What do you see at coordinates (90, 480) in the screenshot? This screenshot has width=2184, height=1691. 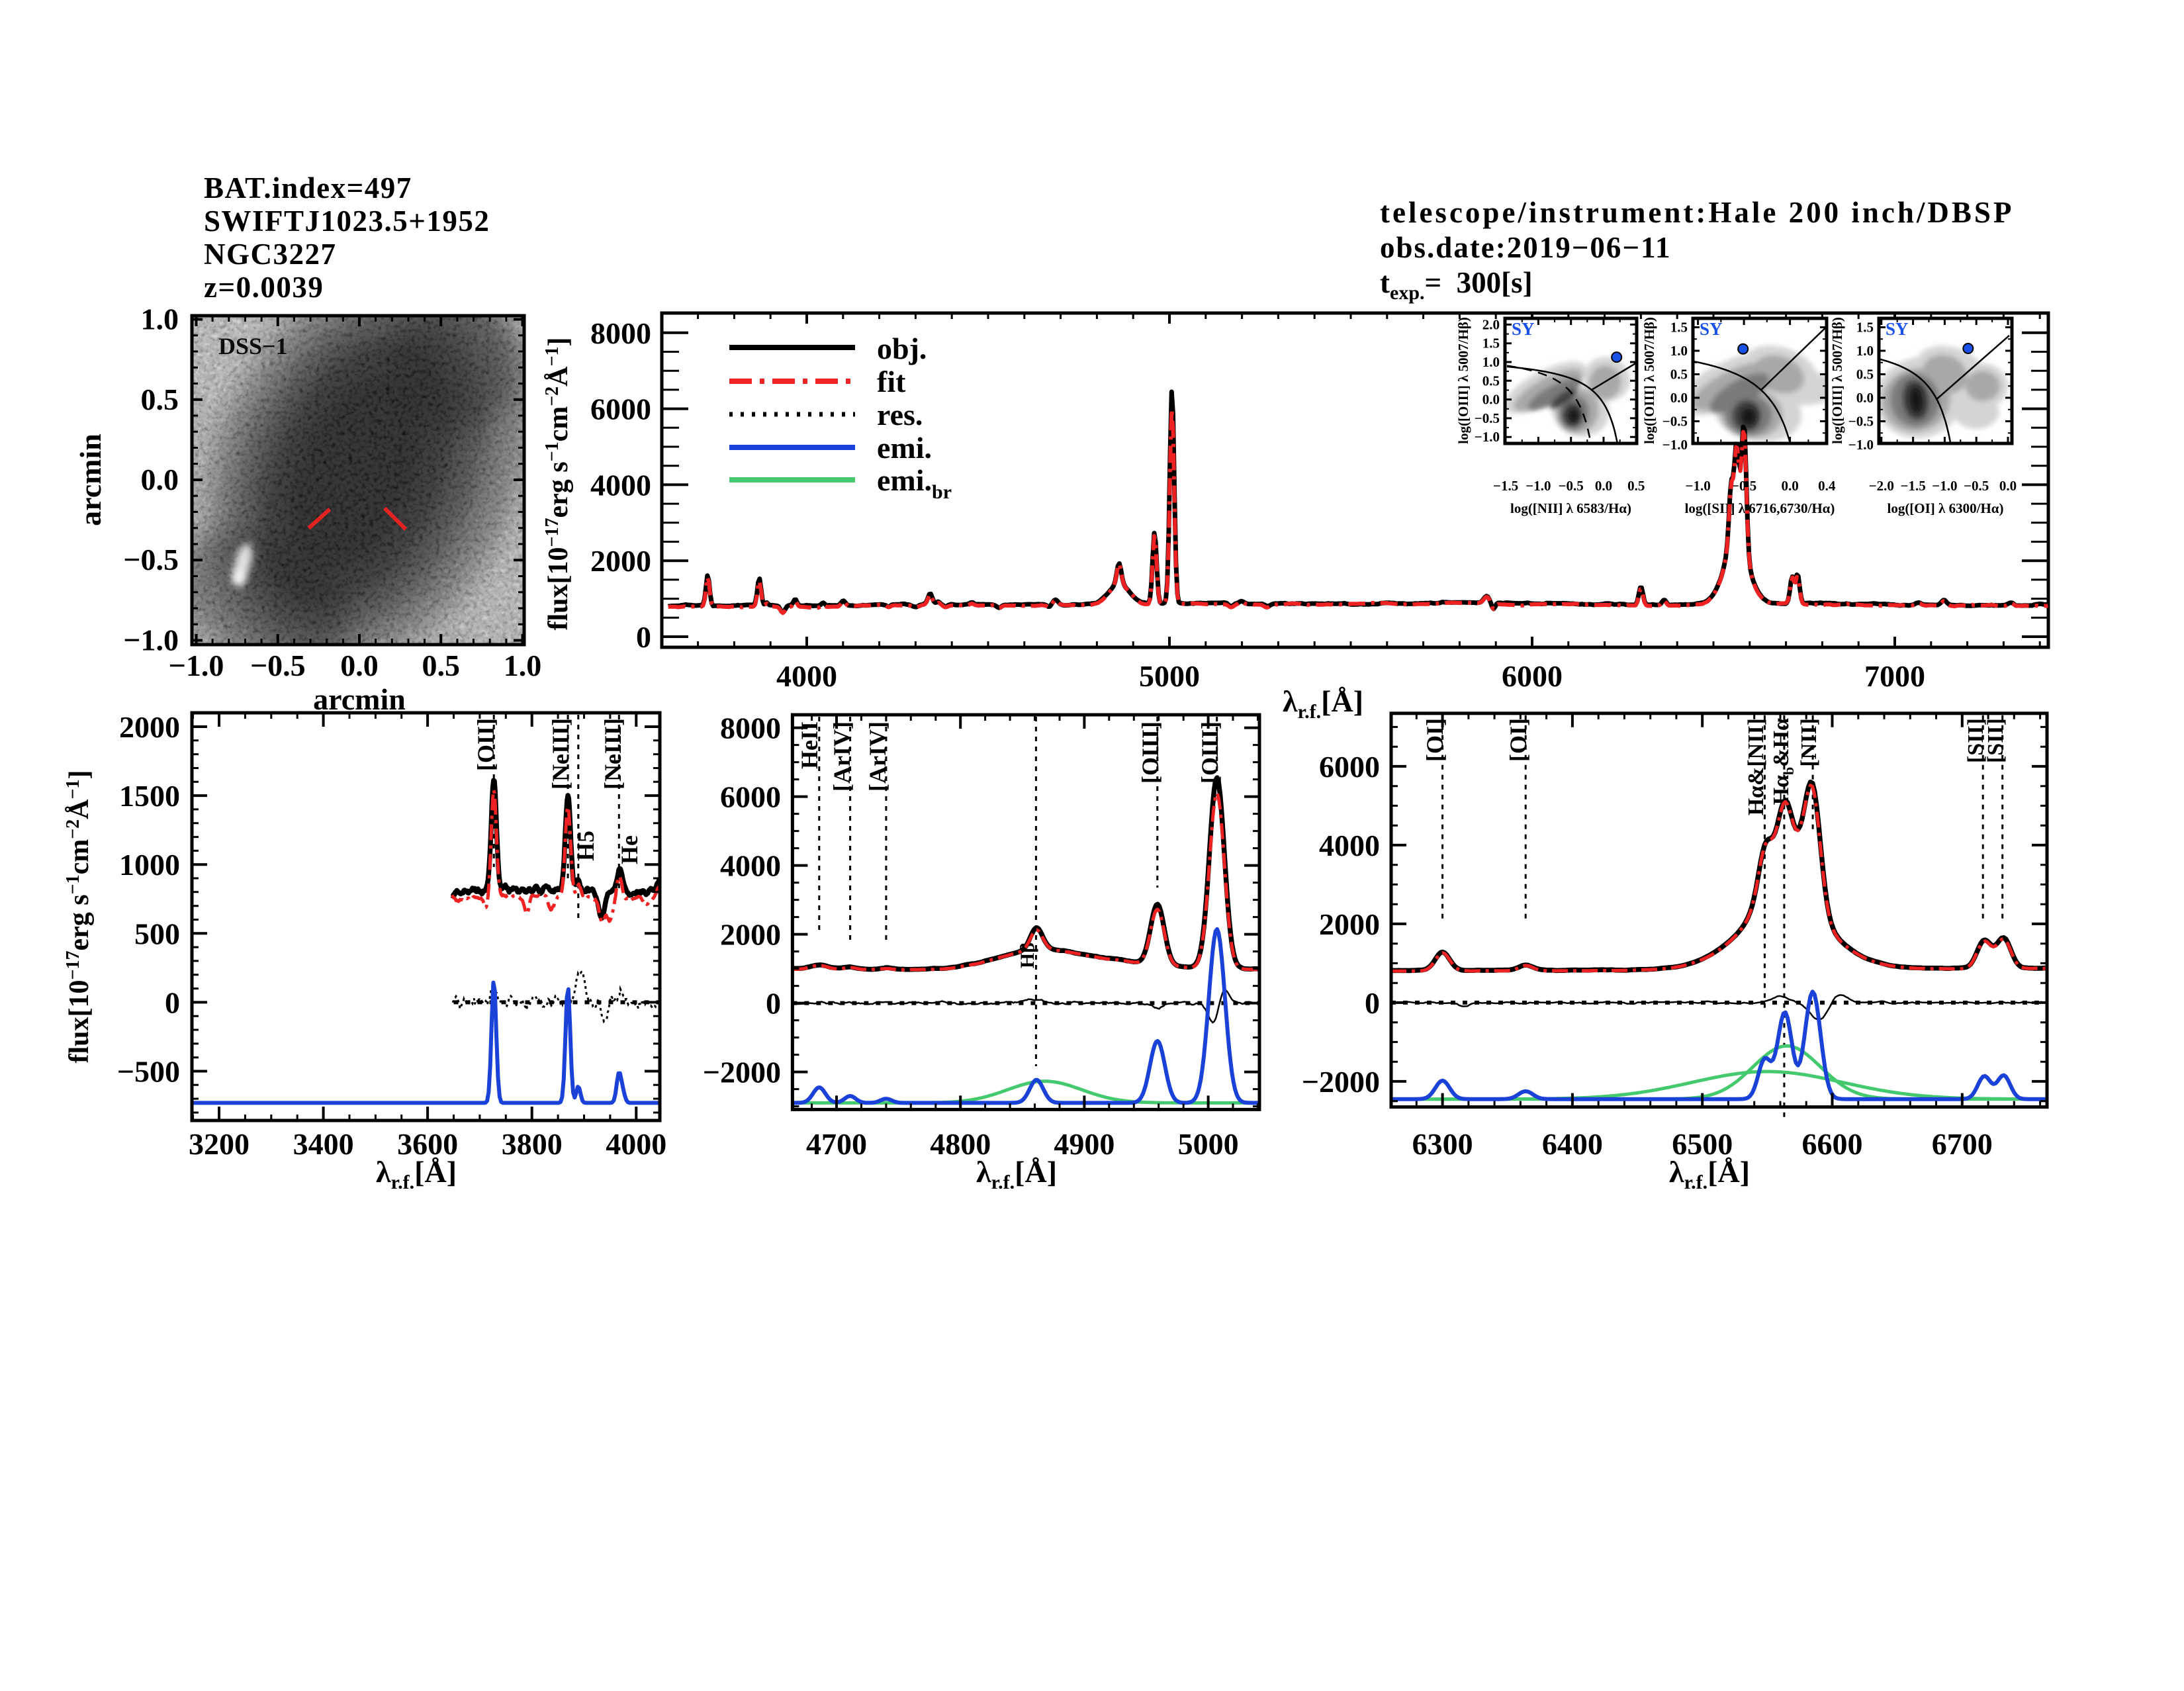 I see `svg-text: arcmin` at bounding box center [90, 480].